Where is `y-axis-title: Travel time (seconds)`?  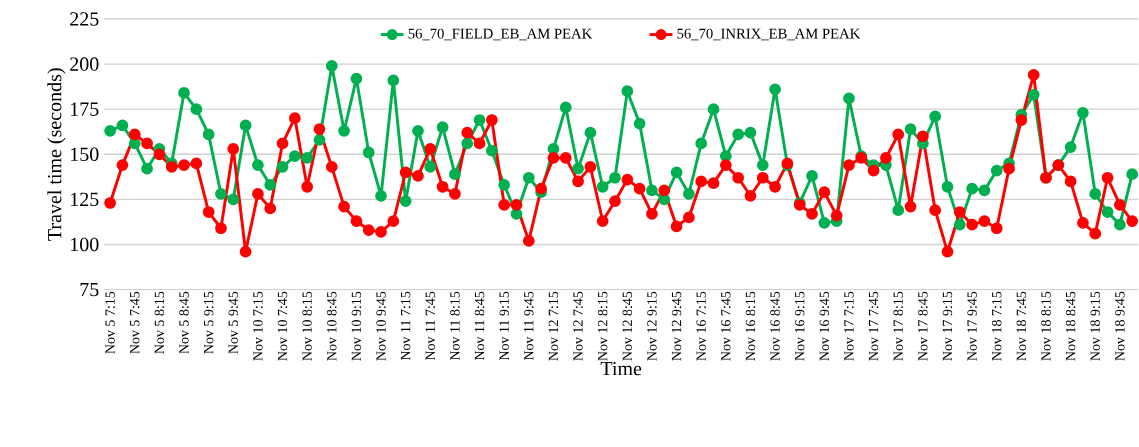
y-axis-title: Travel time (seconds) is located at coordinates (56, 154).